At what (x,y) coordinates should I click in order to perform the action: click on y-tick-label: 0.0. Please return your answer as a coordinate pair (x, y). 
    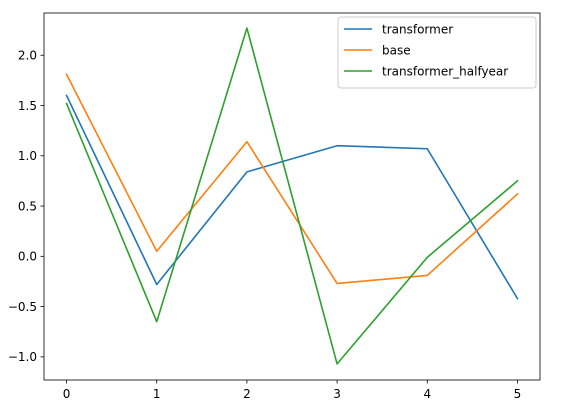
    Looking at the image, I should click on (27, 257).